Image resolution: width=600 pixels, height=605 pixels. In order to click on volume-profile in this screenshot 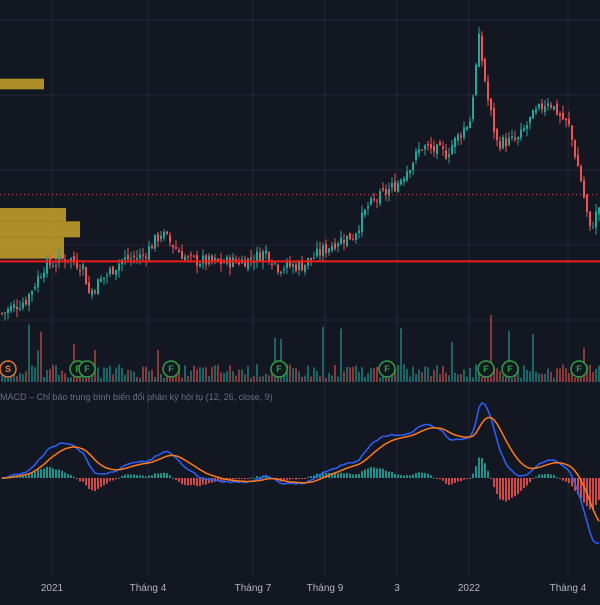, I will do `click(40, 168)`.